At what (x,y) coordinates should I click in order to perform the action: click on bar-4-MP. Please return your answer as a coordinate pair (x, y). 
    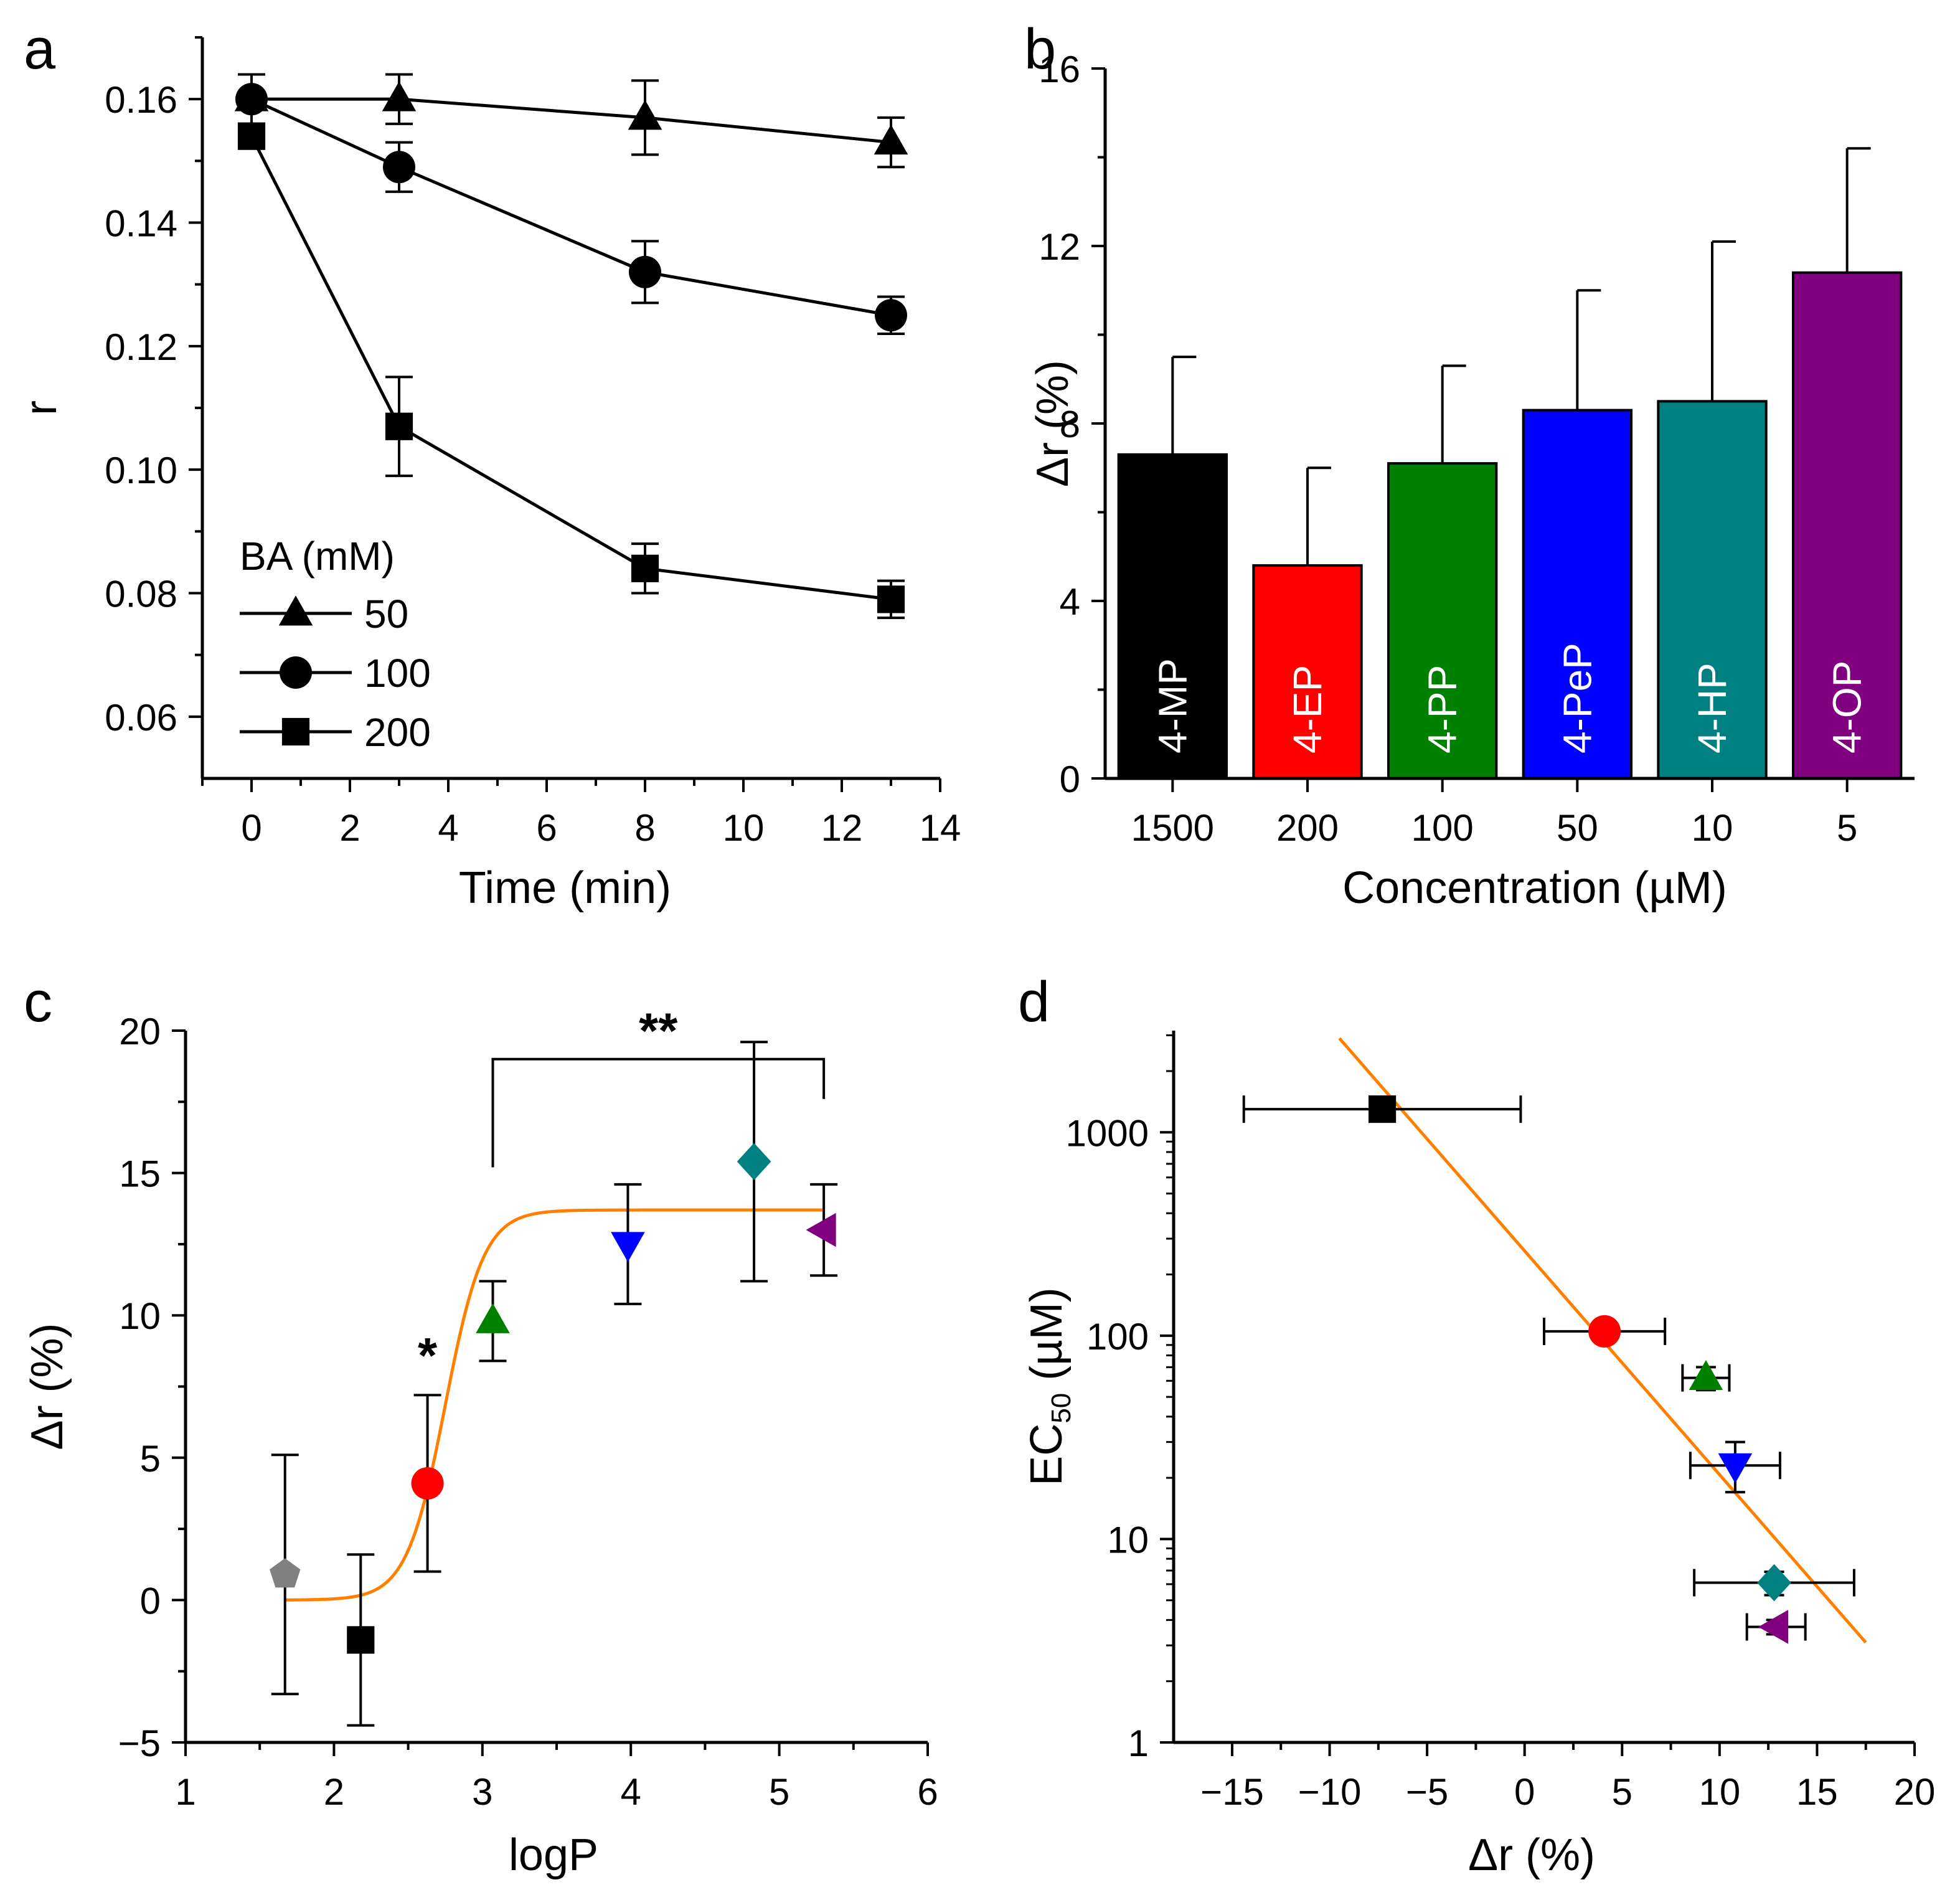
    Looking at the image, I should click on (1172, 616).